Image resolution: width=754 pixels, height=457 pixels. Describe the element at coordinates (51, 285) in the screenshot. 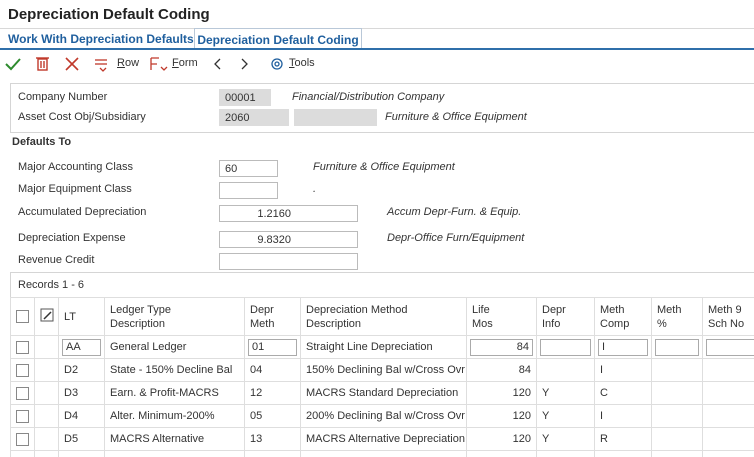

I see `records-count: Records 1 - 6` at that location.